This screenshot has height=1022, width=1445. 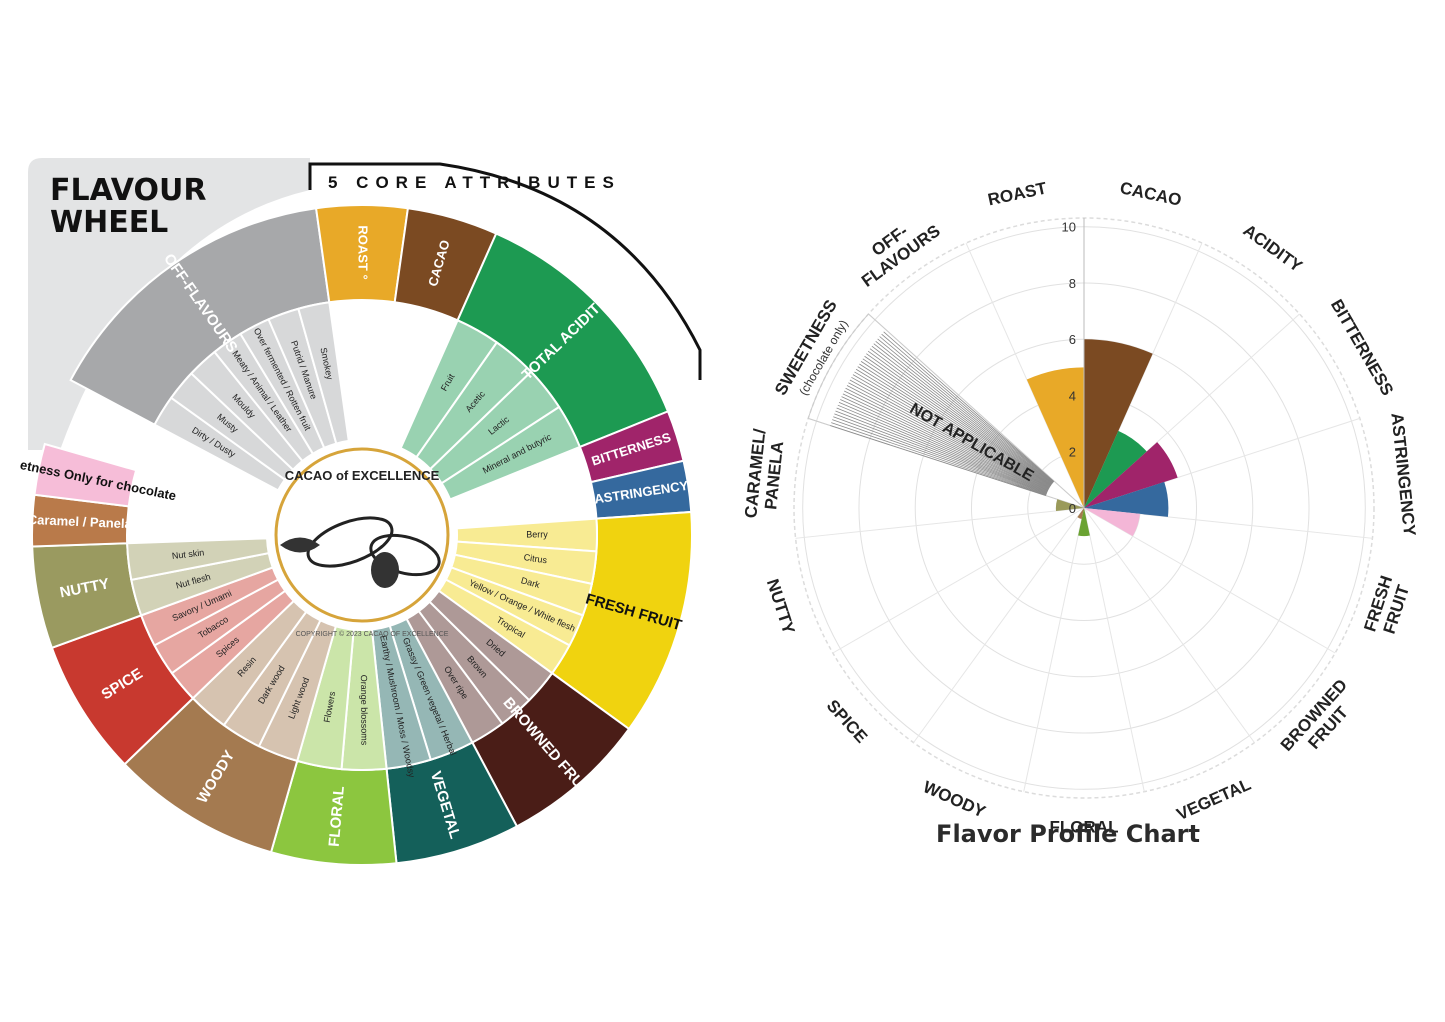 I want to click on logo-ring, so click(x=362, y=535).